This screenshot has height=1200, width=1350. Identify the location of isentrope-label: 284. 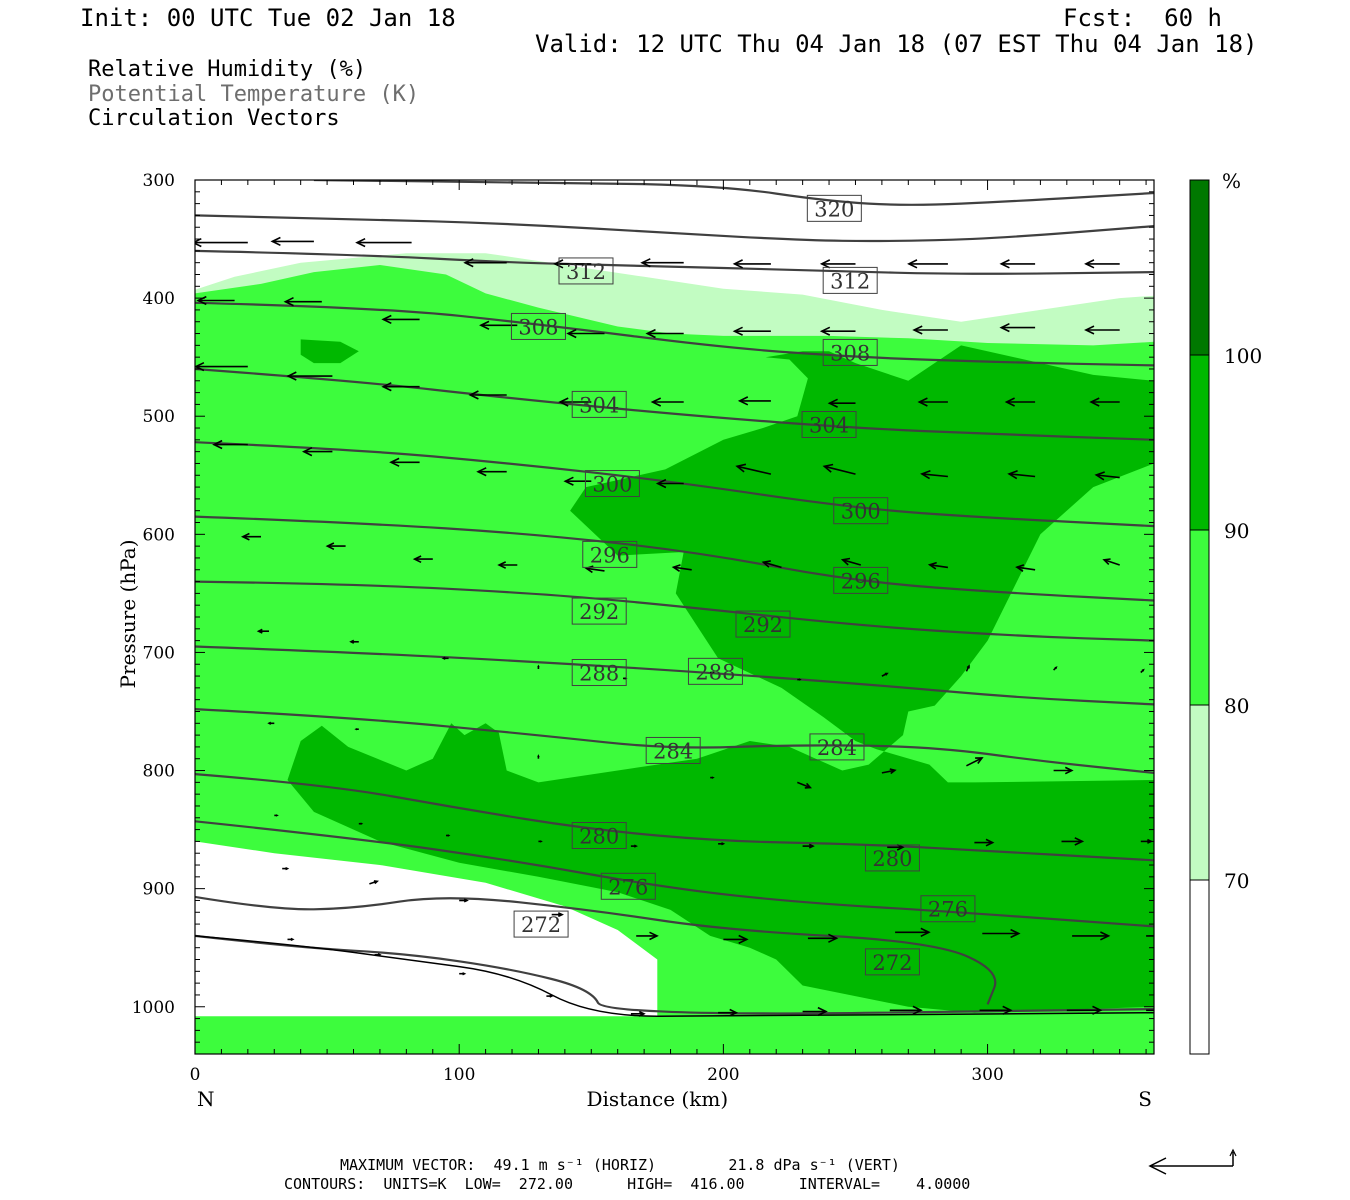
(673, 750).